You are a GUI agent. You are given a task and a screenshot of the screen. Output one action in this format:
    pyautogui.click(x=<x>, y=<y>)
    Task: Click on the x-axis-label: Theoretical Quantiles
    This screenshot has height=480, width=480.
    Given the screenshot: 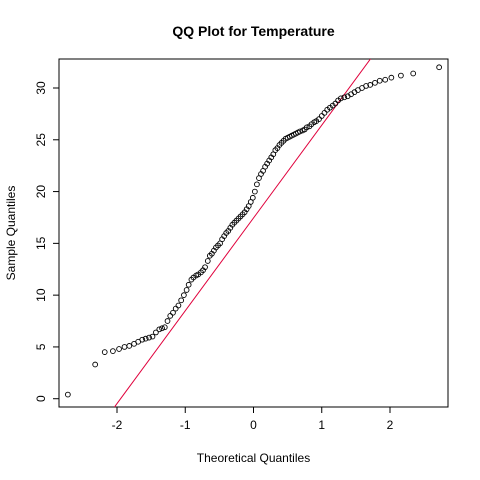 What is the action you would take?
    pyautogui.click(x=253, y=458)
    